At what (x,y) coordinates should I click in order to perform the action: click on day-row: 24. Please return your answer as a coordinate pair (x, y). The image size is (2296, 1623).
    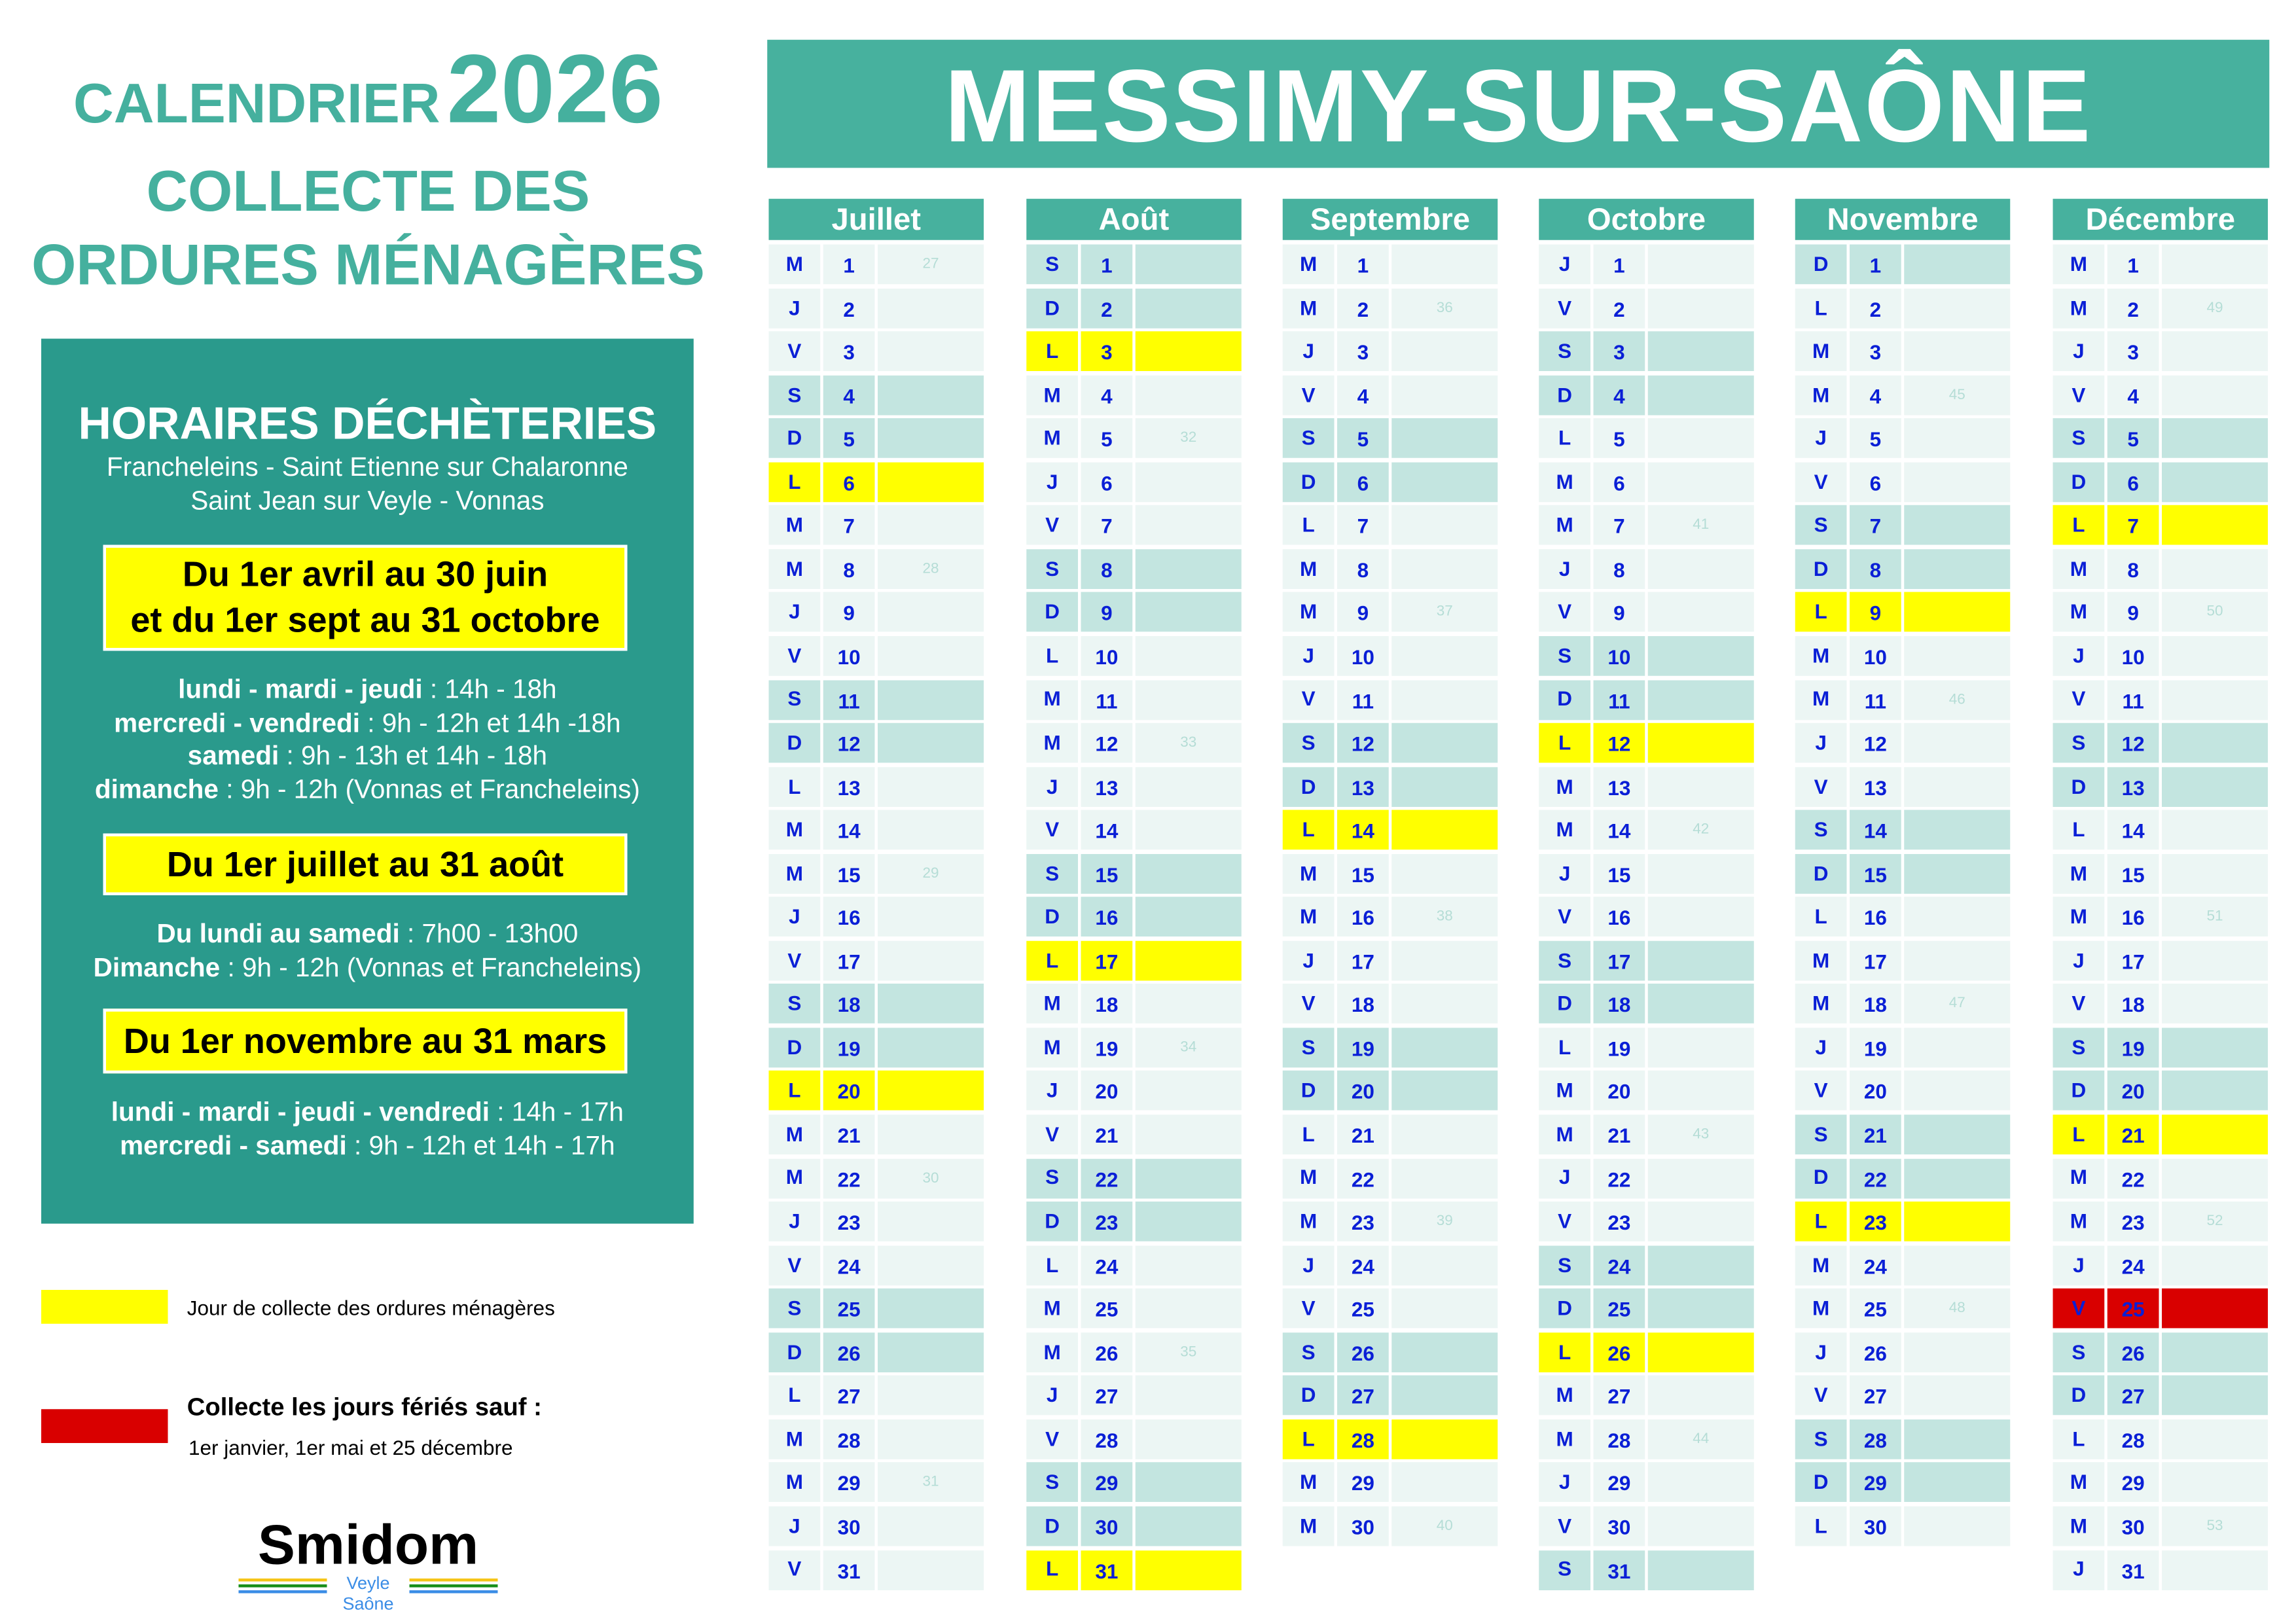
    Looking at the image, I should click on (876, 1265).